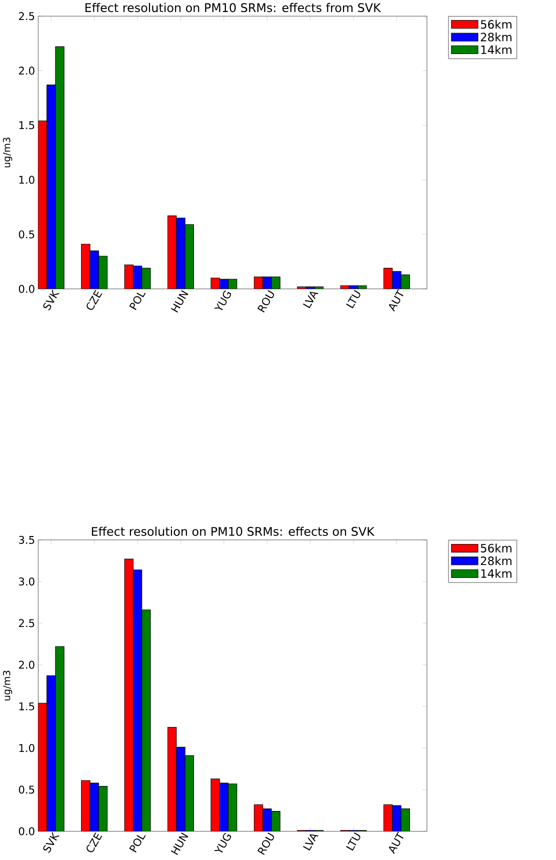 Image resolution: width=556 pixels, height=860 pixels. What do you see at coordinates (26, 582) in the screenshot?
I see `y-tick-label: 3.0` at bounding box center [26, 582].